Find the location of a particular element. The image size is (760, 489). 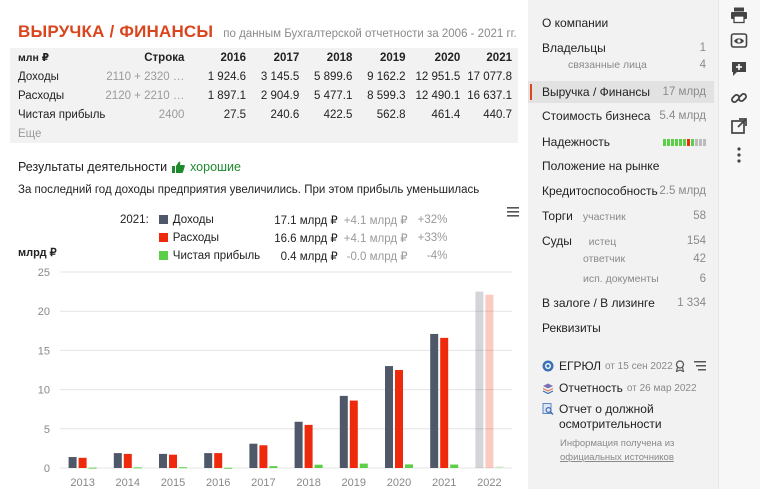

year-header: 2021 is located at coordinates (499, 57).